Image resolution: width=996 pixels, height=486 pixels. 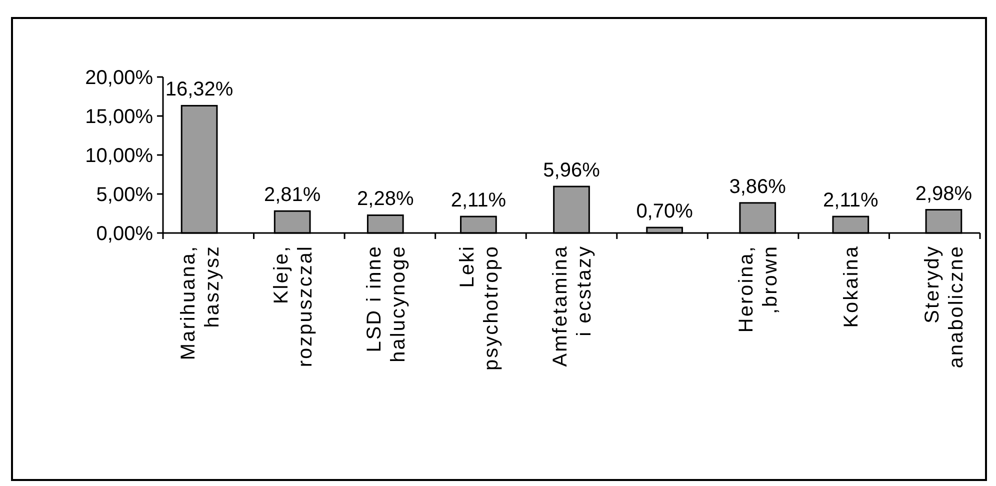 I want to click on x-tick-label: Heroina, ,brown, so click(x=759, y=289).